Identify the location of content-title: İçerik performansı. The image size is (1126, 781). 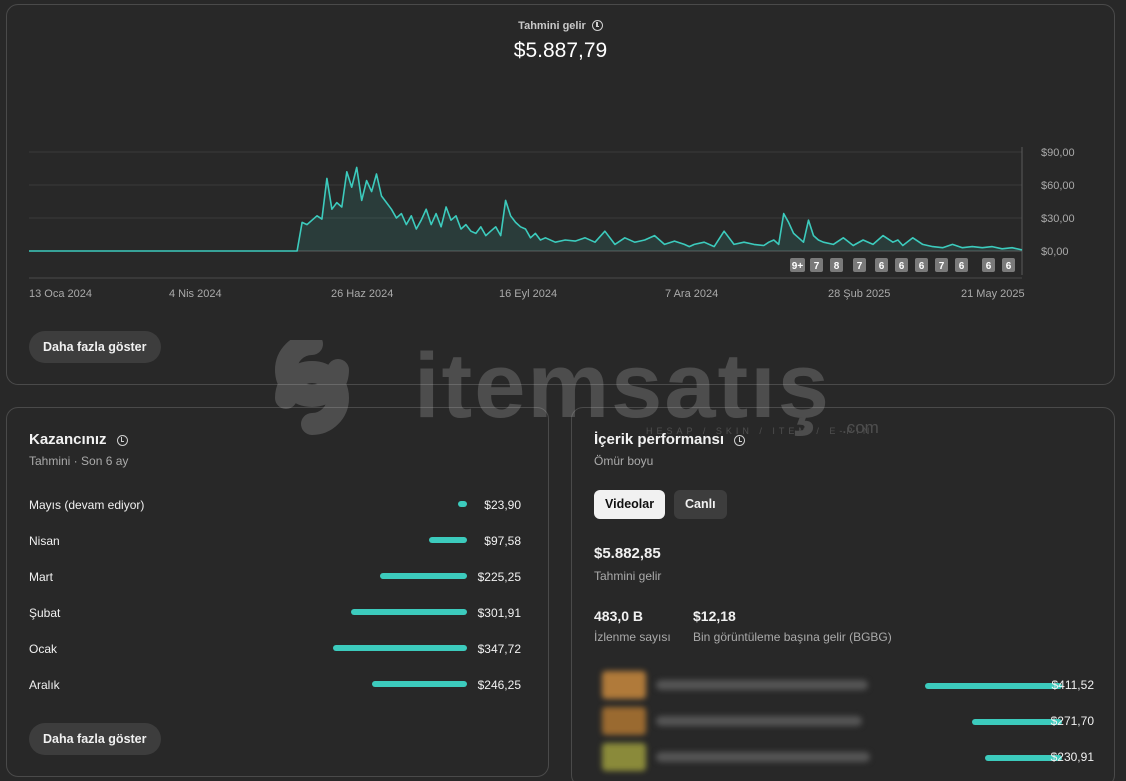
(670, 439).